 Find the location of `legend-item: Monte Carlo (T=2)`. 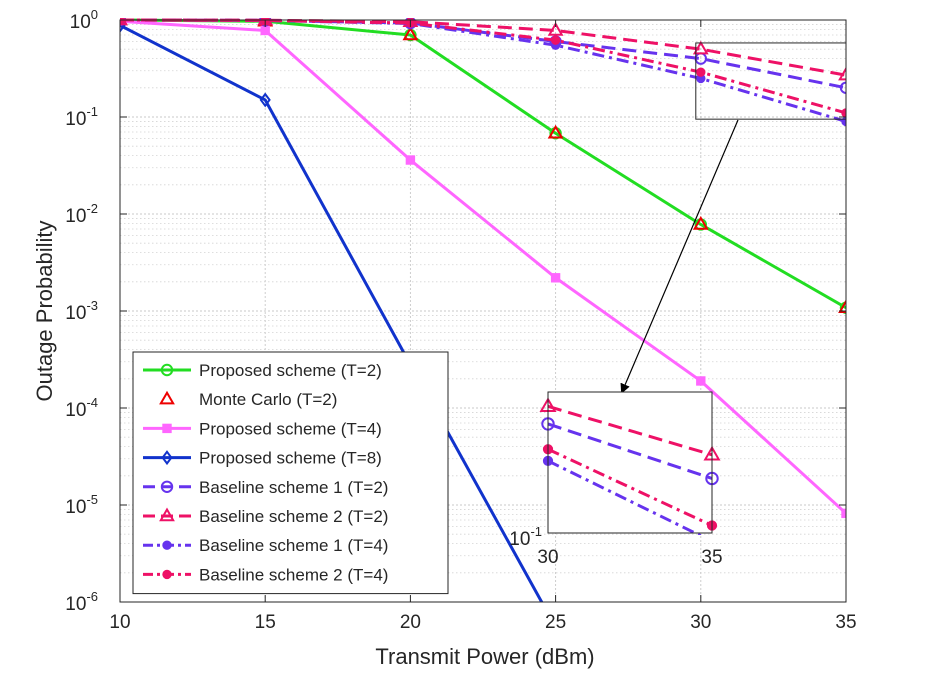

legend-item: Monte Carlo (T=2) is located at coordinates (248, 399).